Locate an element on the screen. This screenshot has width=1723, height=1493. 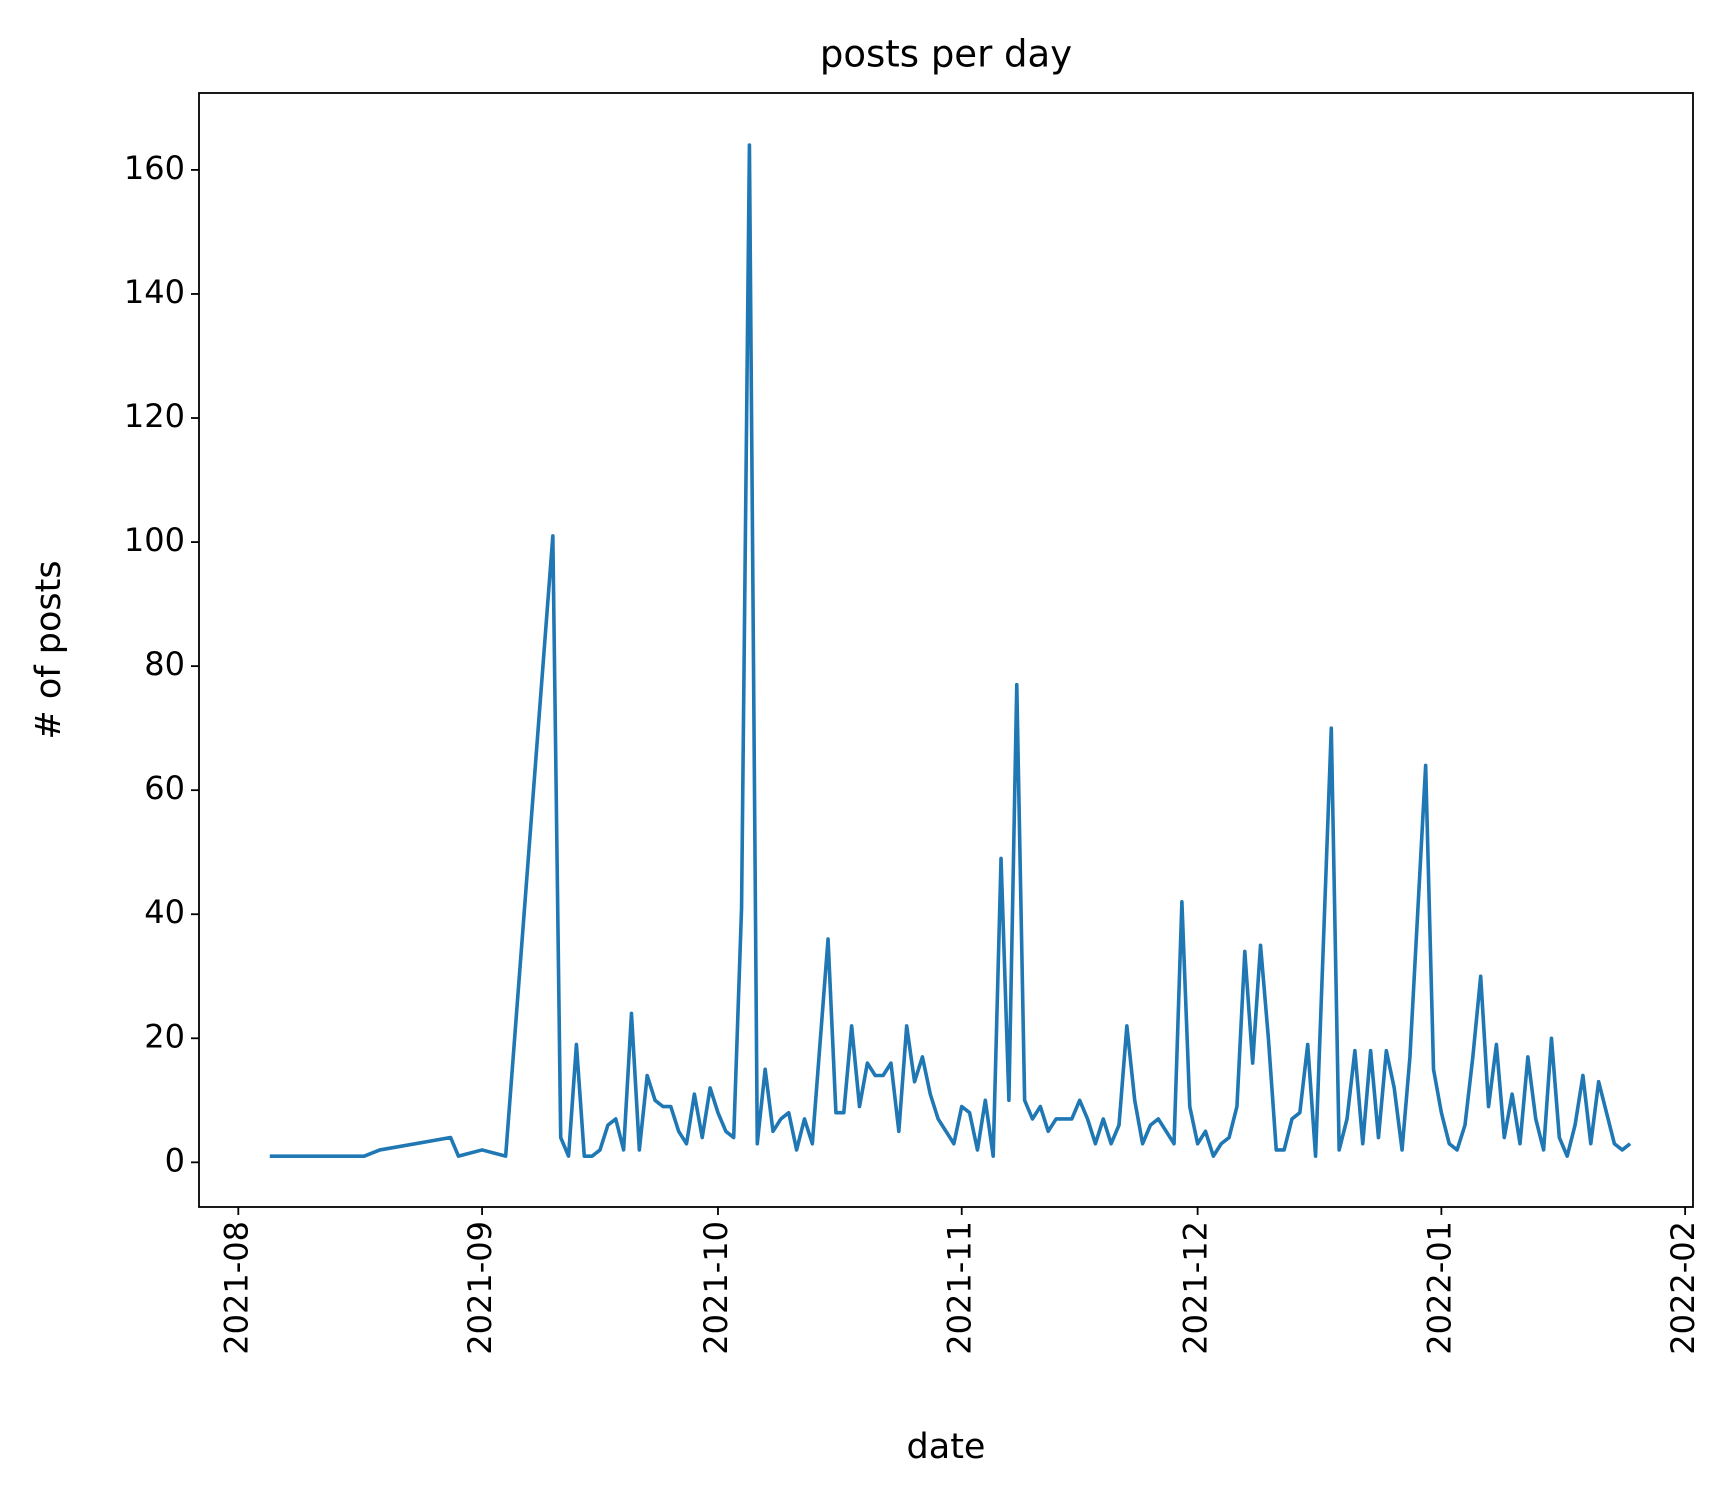
chart-title: posts per day is located at coordinates (946, 54).